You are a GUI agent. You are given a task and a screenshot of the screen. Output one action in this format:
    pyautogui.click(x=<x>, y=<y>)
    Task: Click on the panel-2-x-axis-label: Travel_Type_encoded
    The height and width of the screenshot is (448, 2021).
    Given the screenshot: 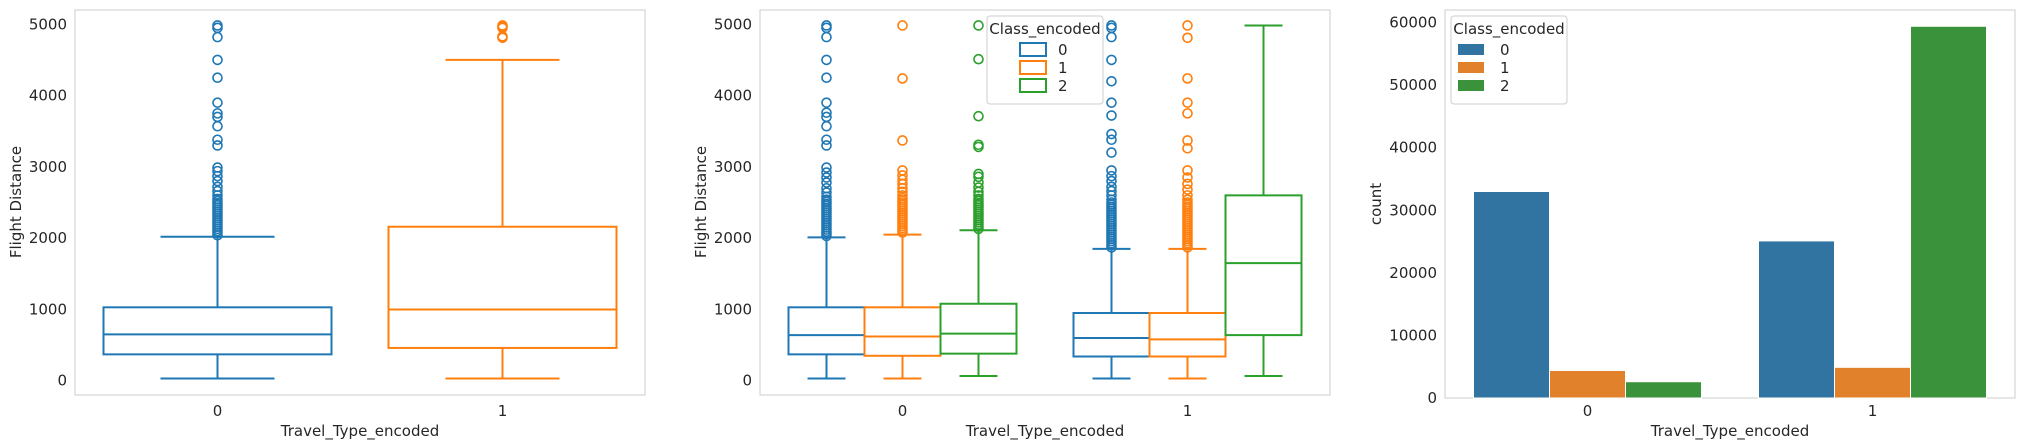 What is the action you would take?
    pyautogui.click(x=1044, y=431)
    